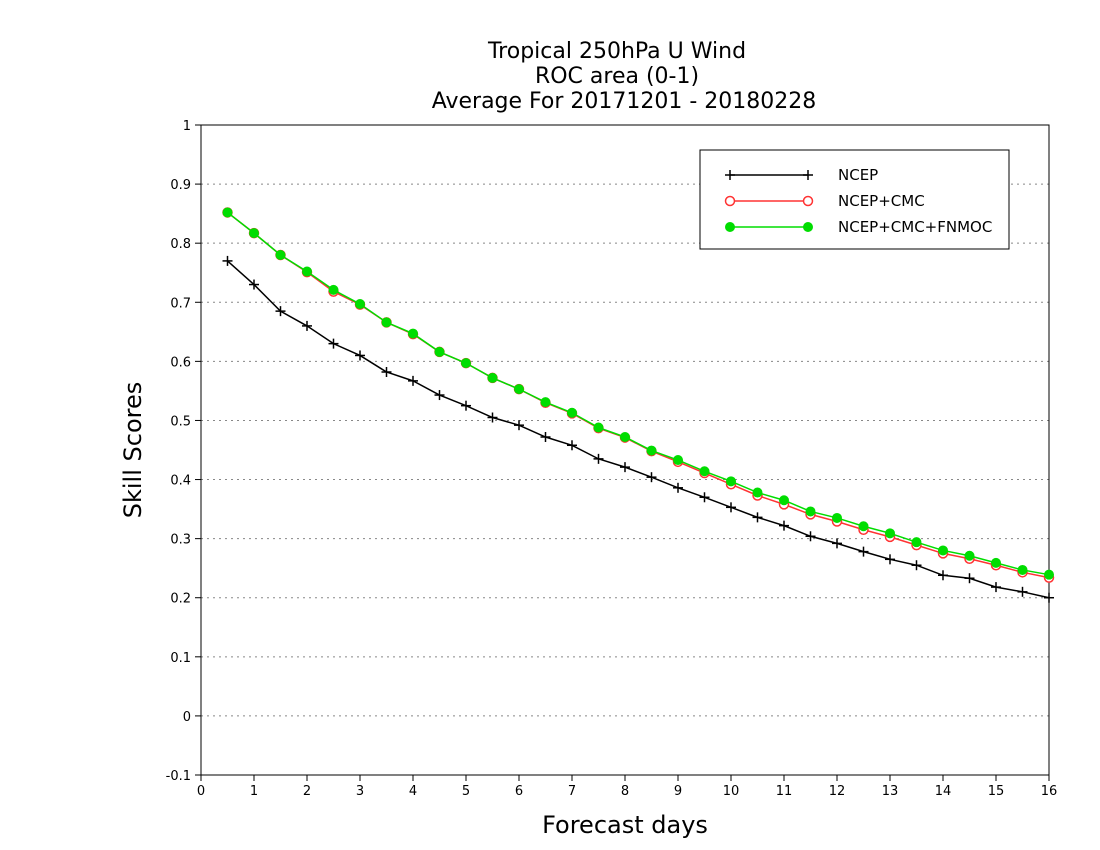  I want to click on title-line-1: Tropical 250hPa U Wind, so click(616, 51).